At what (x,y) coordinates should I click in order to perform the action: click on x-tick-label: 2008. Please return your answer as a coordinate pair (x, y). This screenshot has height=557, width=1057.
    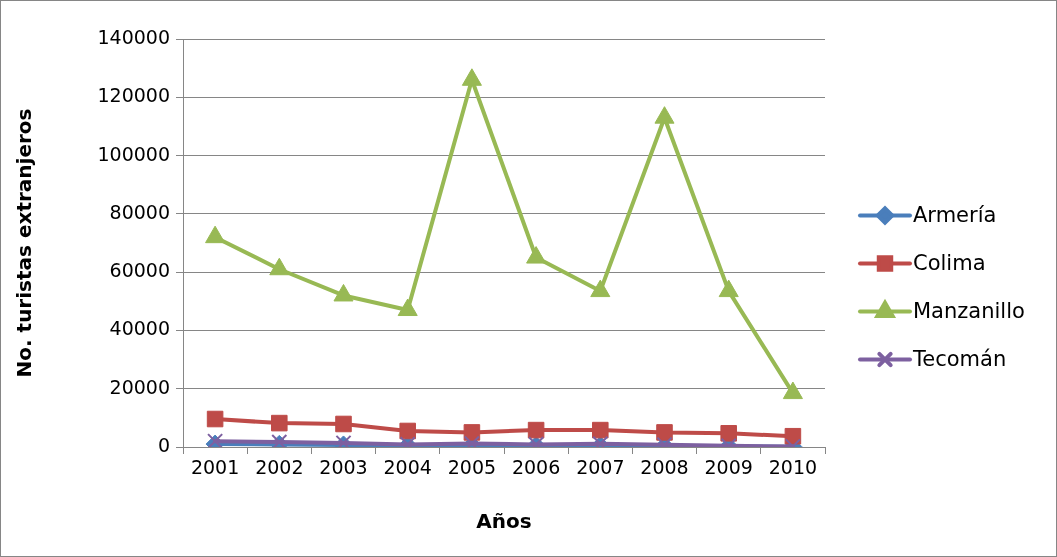
    Looking at the image, I should click on (664, 467).